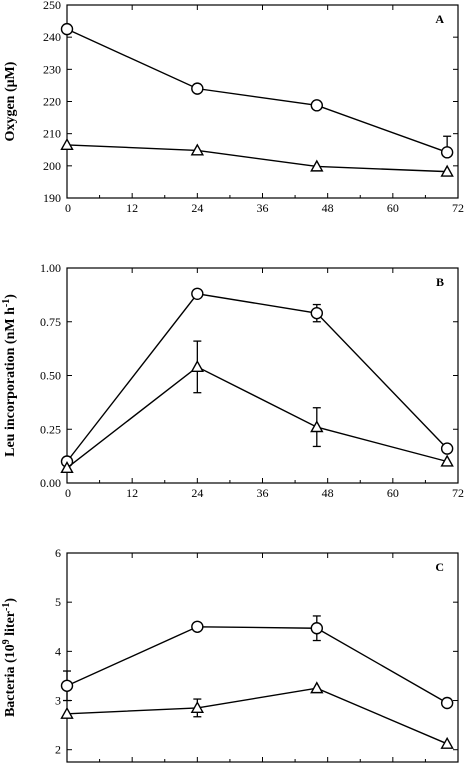 The width and height of the screenshot is (474, 767). Describe the element at coordinates (50, 322) in the screenshot. I see `y-tick-label: 0.75` at that location.